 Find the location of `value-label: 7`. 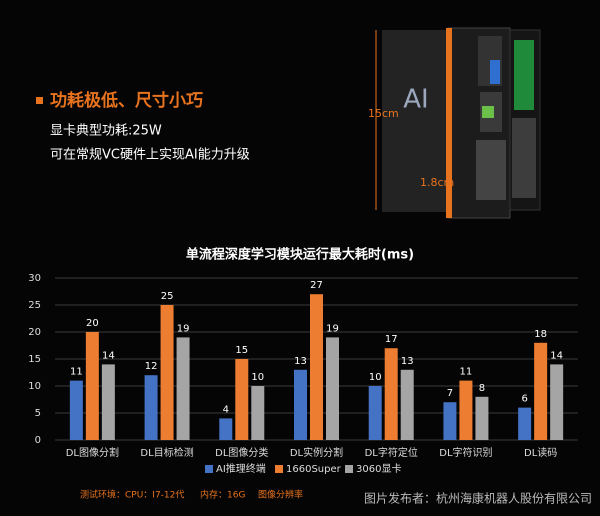

value-label: 7 is located at coordinates (450, 393).